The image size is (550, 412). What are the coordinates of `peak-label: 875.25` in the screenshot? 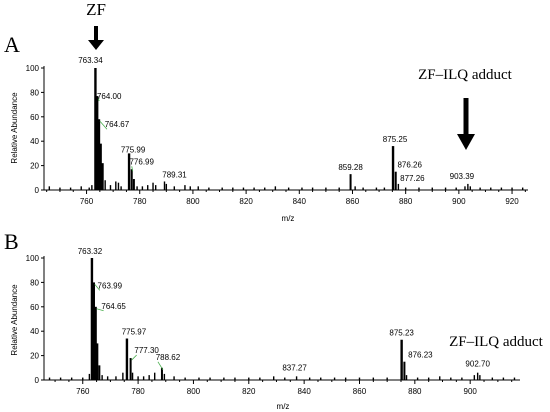 It's located at (395, 139).